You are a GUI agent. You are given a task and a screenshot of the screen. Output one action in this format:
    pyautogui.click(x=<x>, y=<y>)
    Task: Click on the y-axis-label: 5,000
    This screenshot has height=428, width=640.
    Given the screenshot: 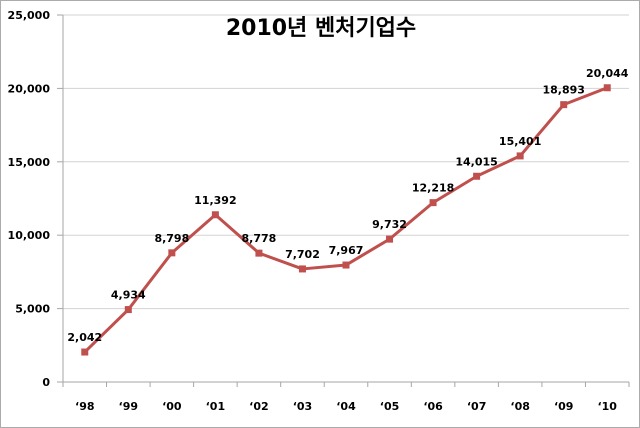 What is the action you would take?
    pyautogui.click(x=32, y=309)
    